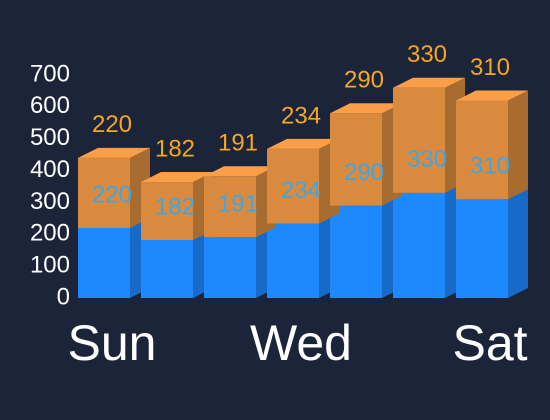 The image size is (550, 420). Describe the element at coordinates (50, 137) in the screenshot. I see `y-tick-label: 500` at that location.